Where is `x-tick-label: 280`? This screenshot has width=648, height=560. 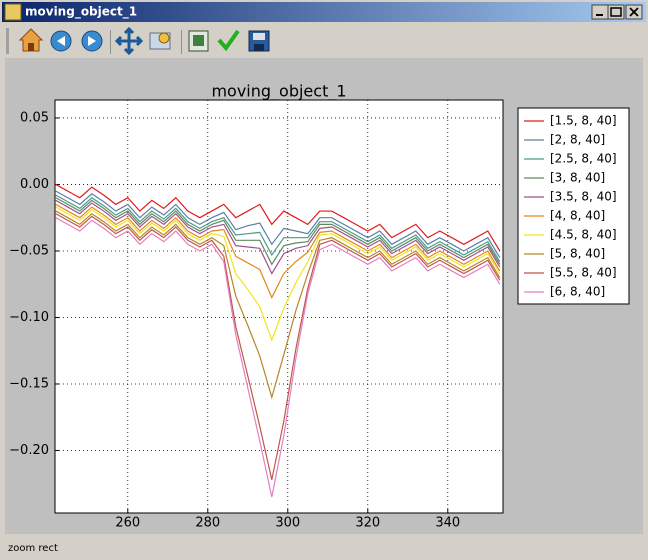 x-tick-label: 280 is located at coordinates (207, 523).